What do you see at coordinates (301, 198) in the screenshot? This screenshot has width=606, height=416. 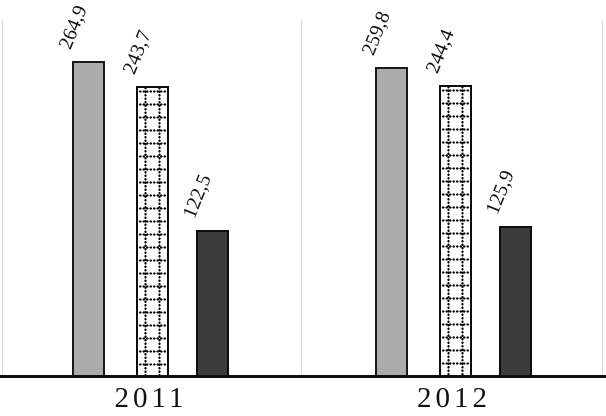 I see `panel-divider-line` at bounding box center [301, 198].